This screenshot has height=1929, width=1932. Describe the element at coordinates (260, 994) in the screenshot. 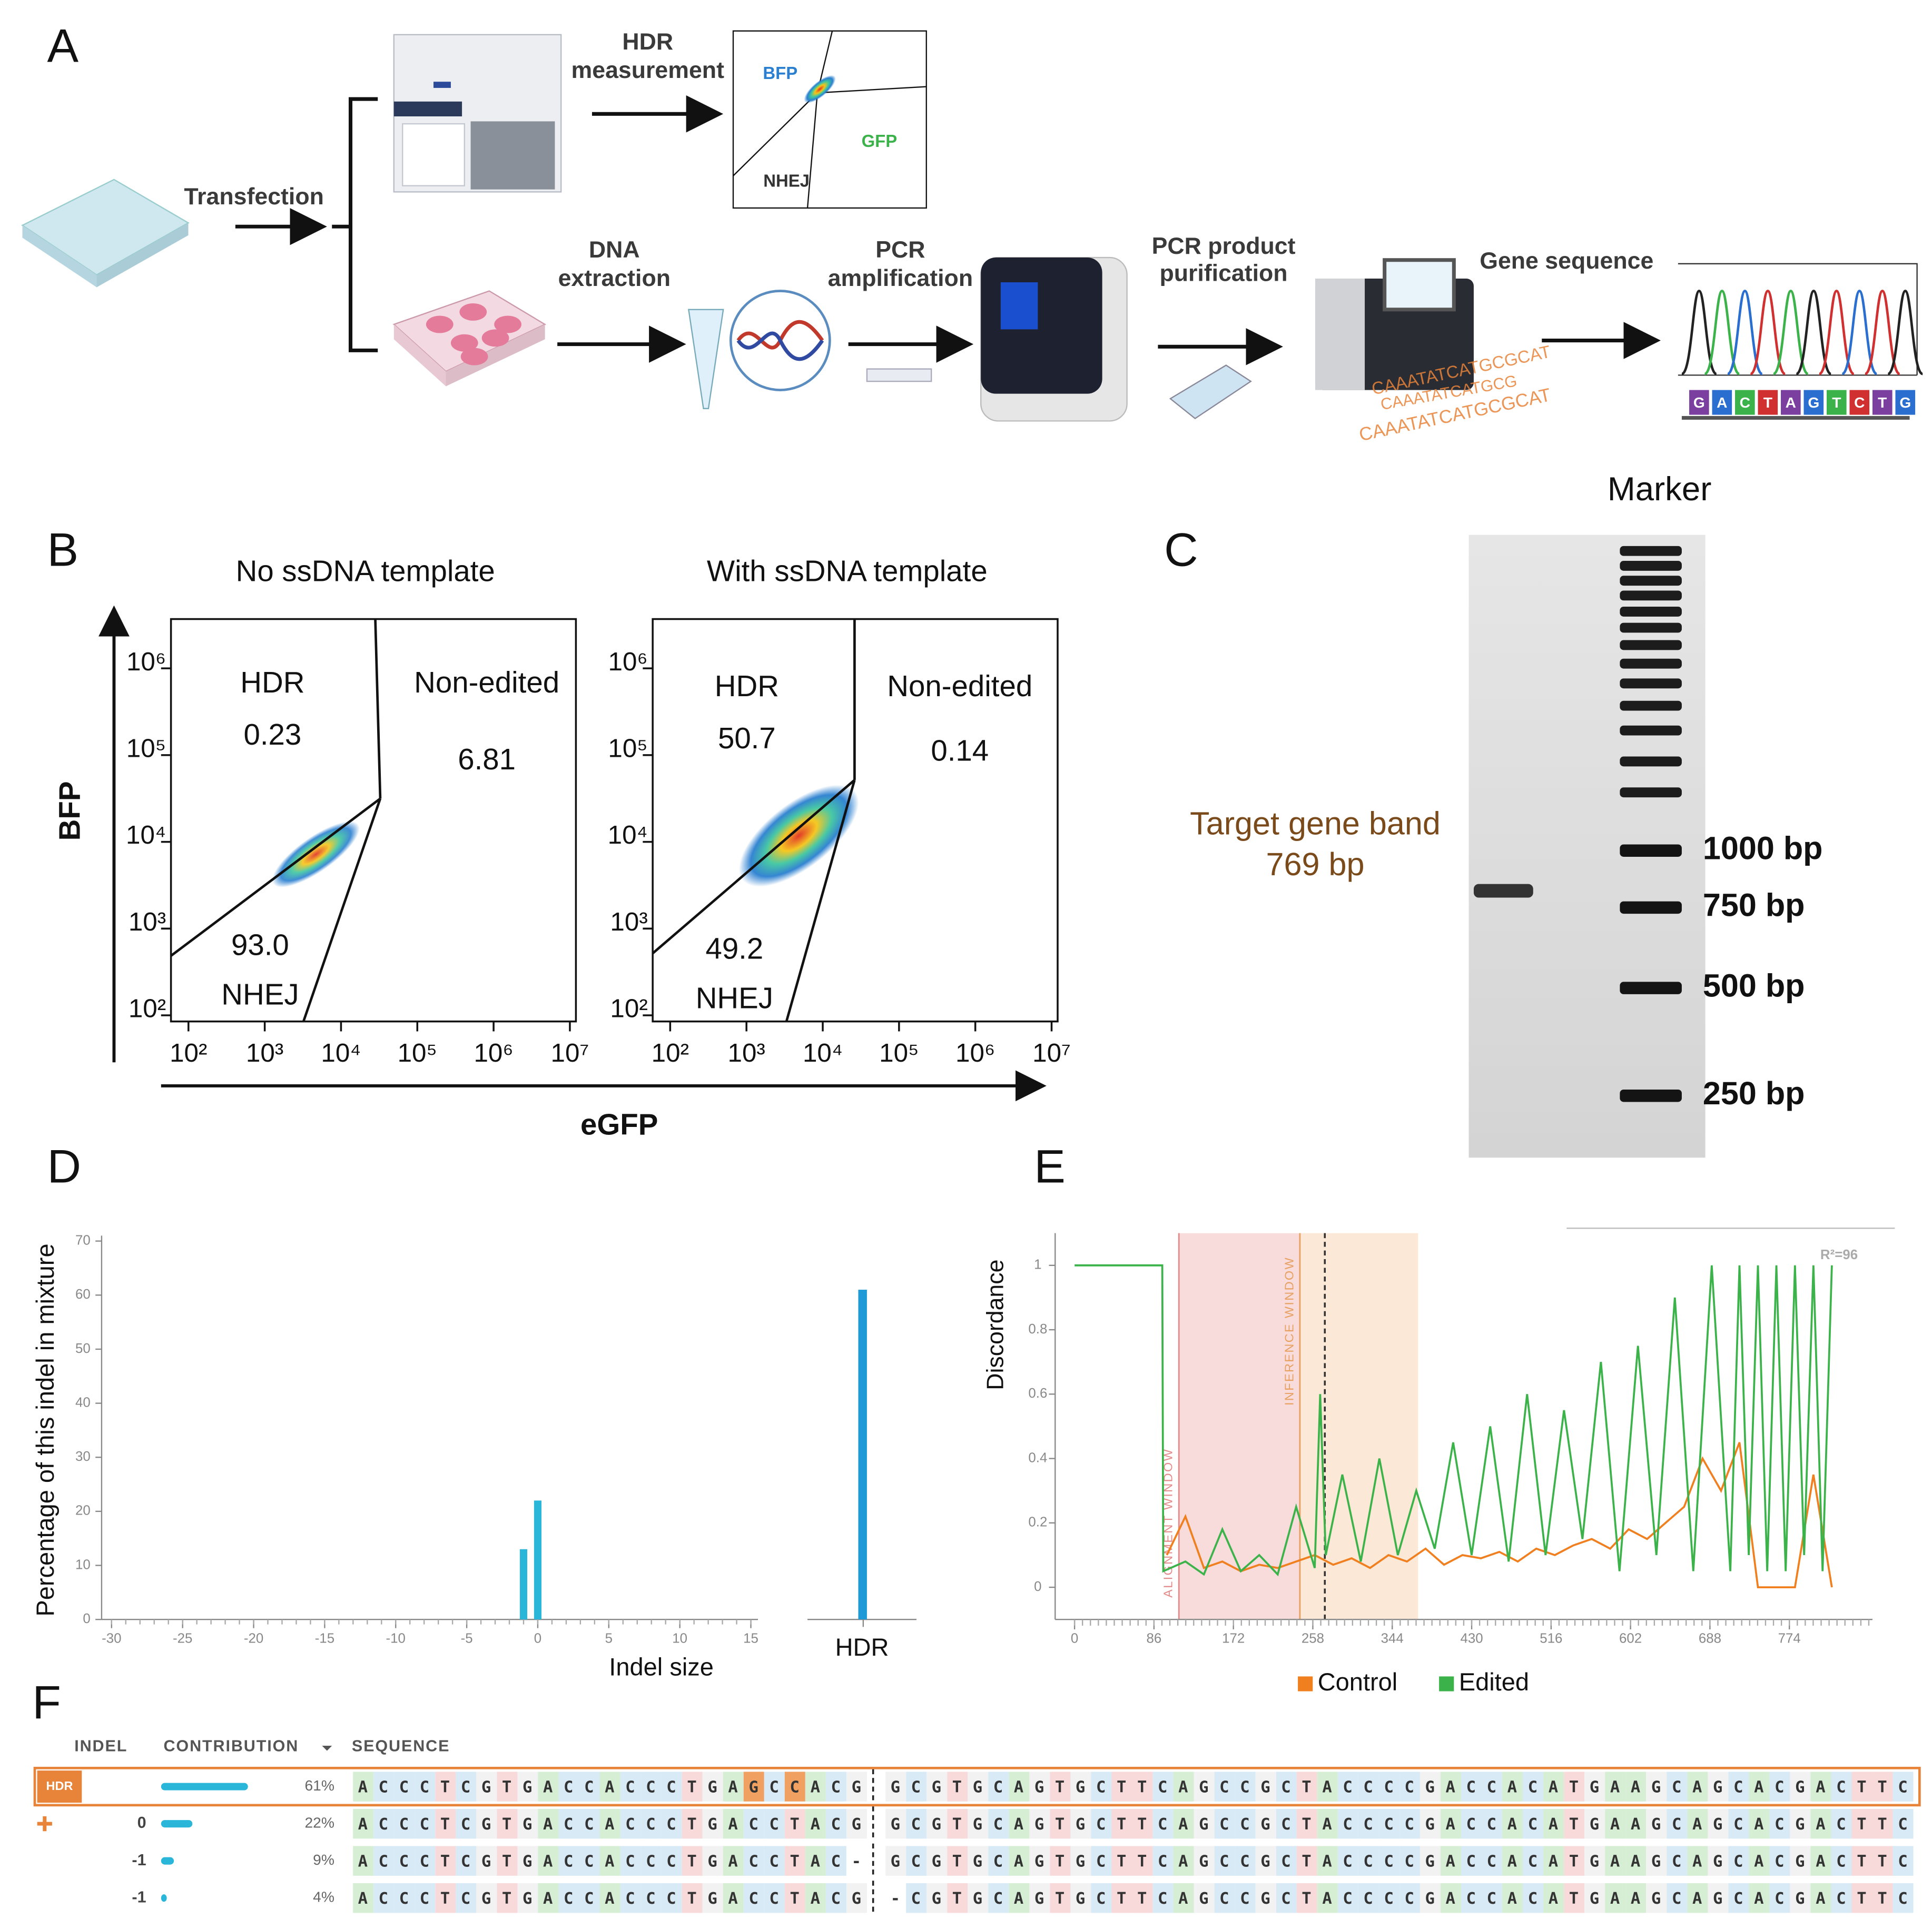

I see `gate-name: NHEJ` at that location.